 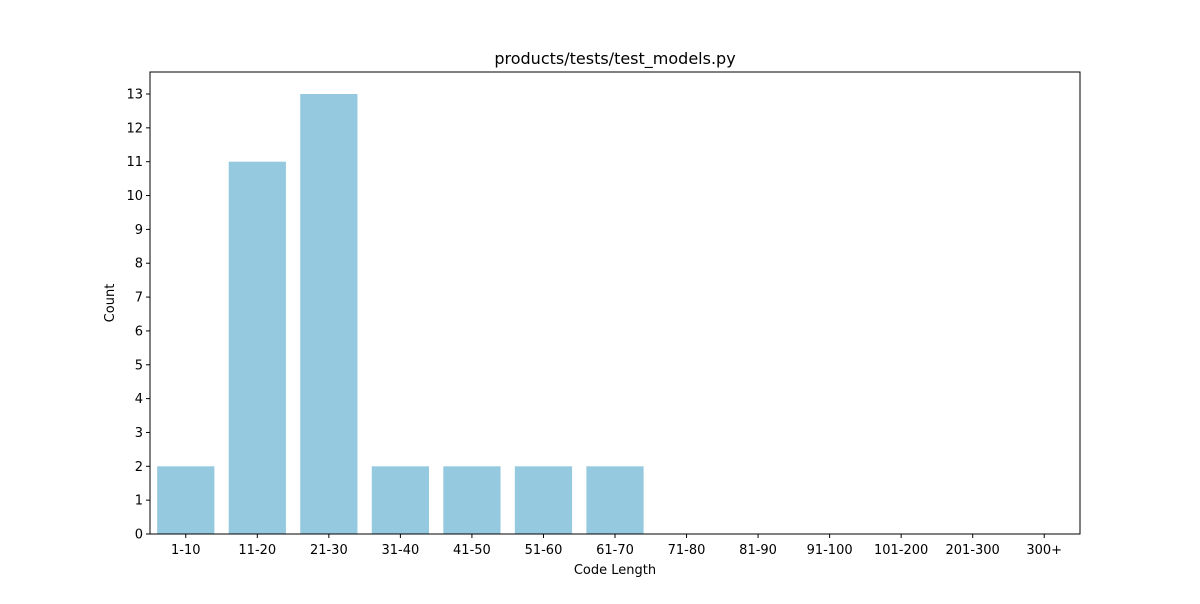 I want to click on y-tick-label: 0, so click(x=139, y=535).